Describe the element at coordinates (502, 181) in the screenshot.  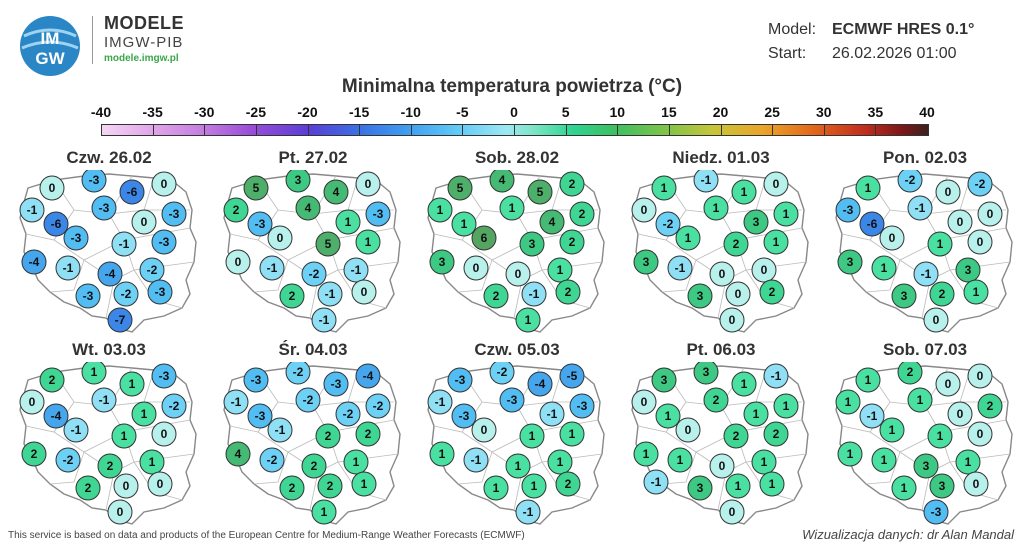
I see `temperature-marker: 4` at that location.